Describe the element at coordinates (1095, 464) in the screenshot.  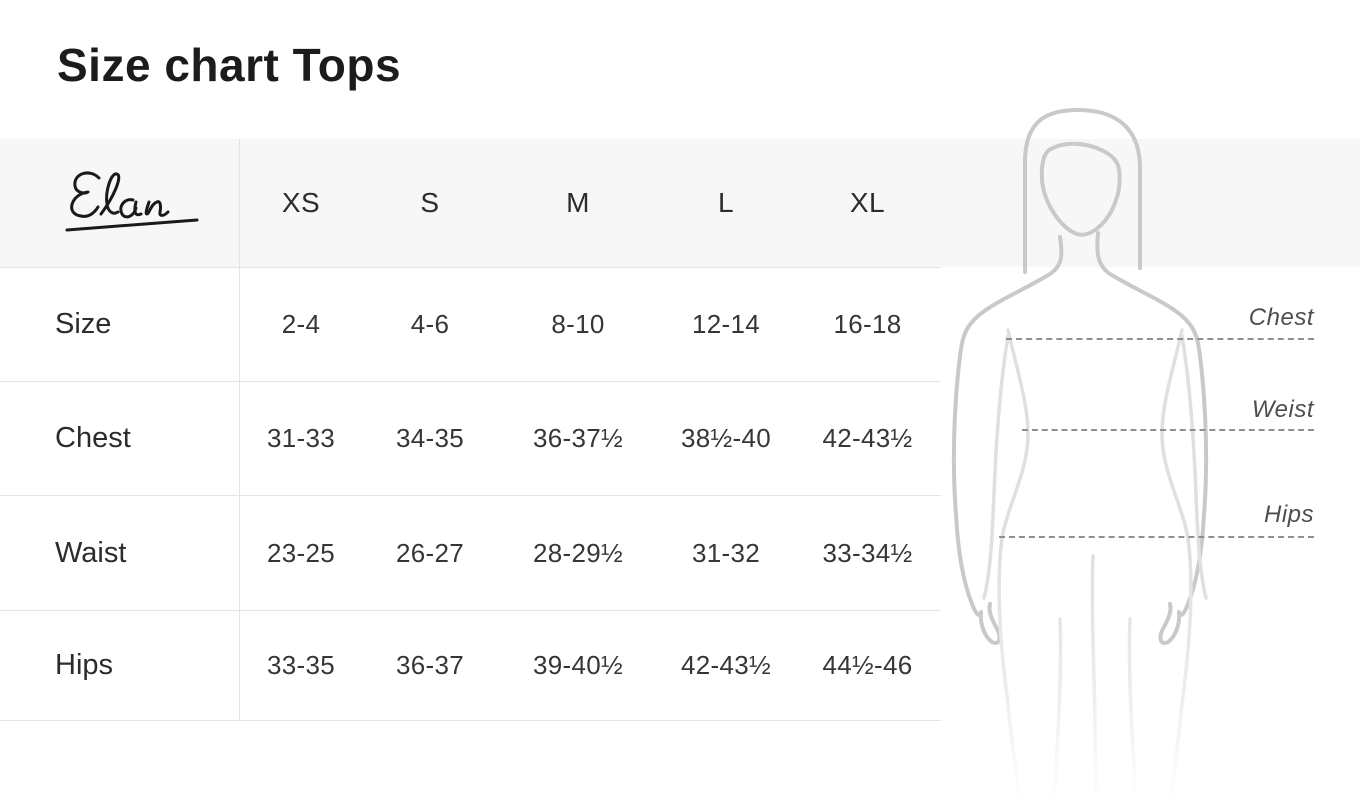
I see `figure-torso` at that location.